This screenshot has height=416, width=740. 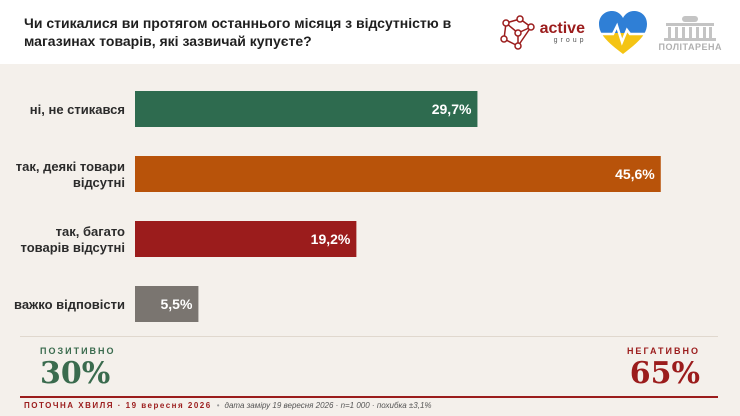 What do you see at coordinates (77, 109) in the screenshot?
I see `category-label: ні, не стикався` at bounding box center [77, 109].